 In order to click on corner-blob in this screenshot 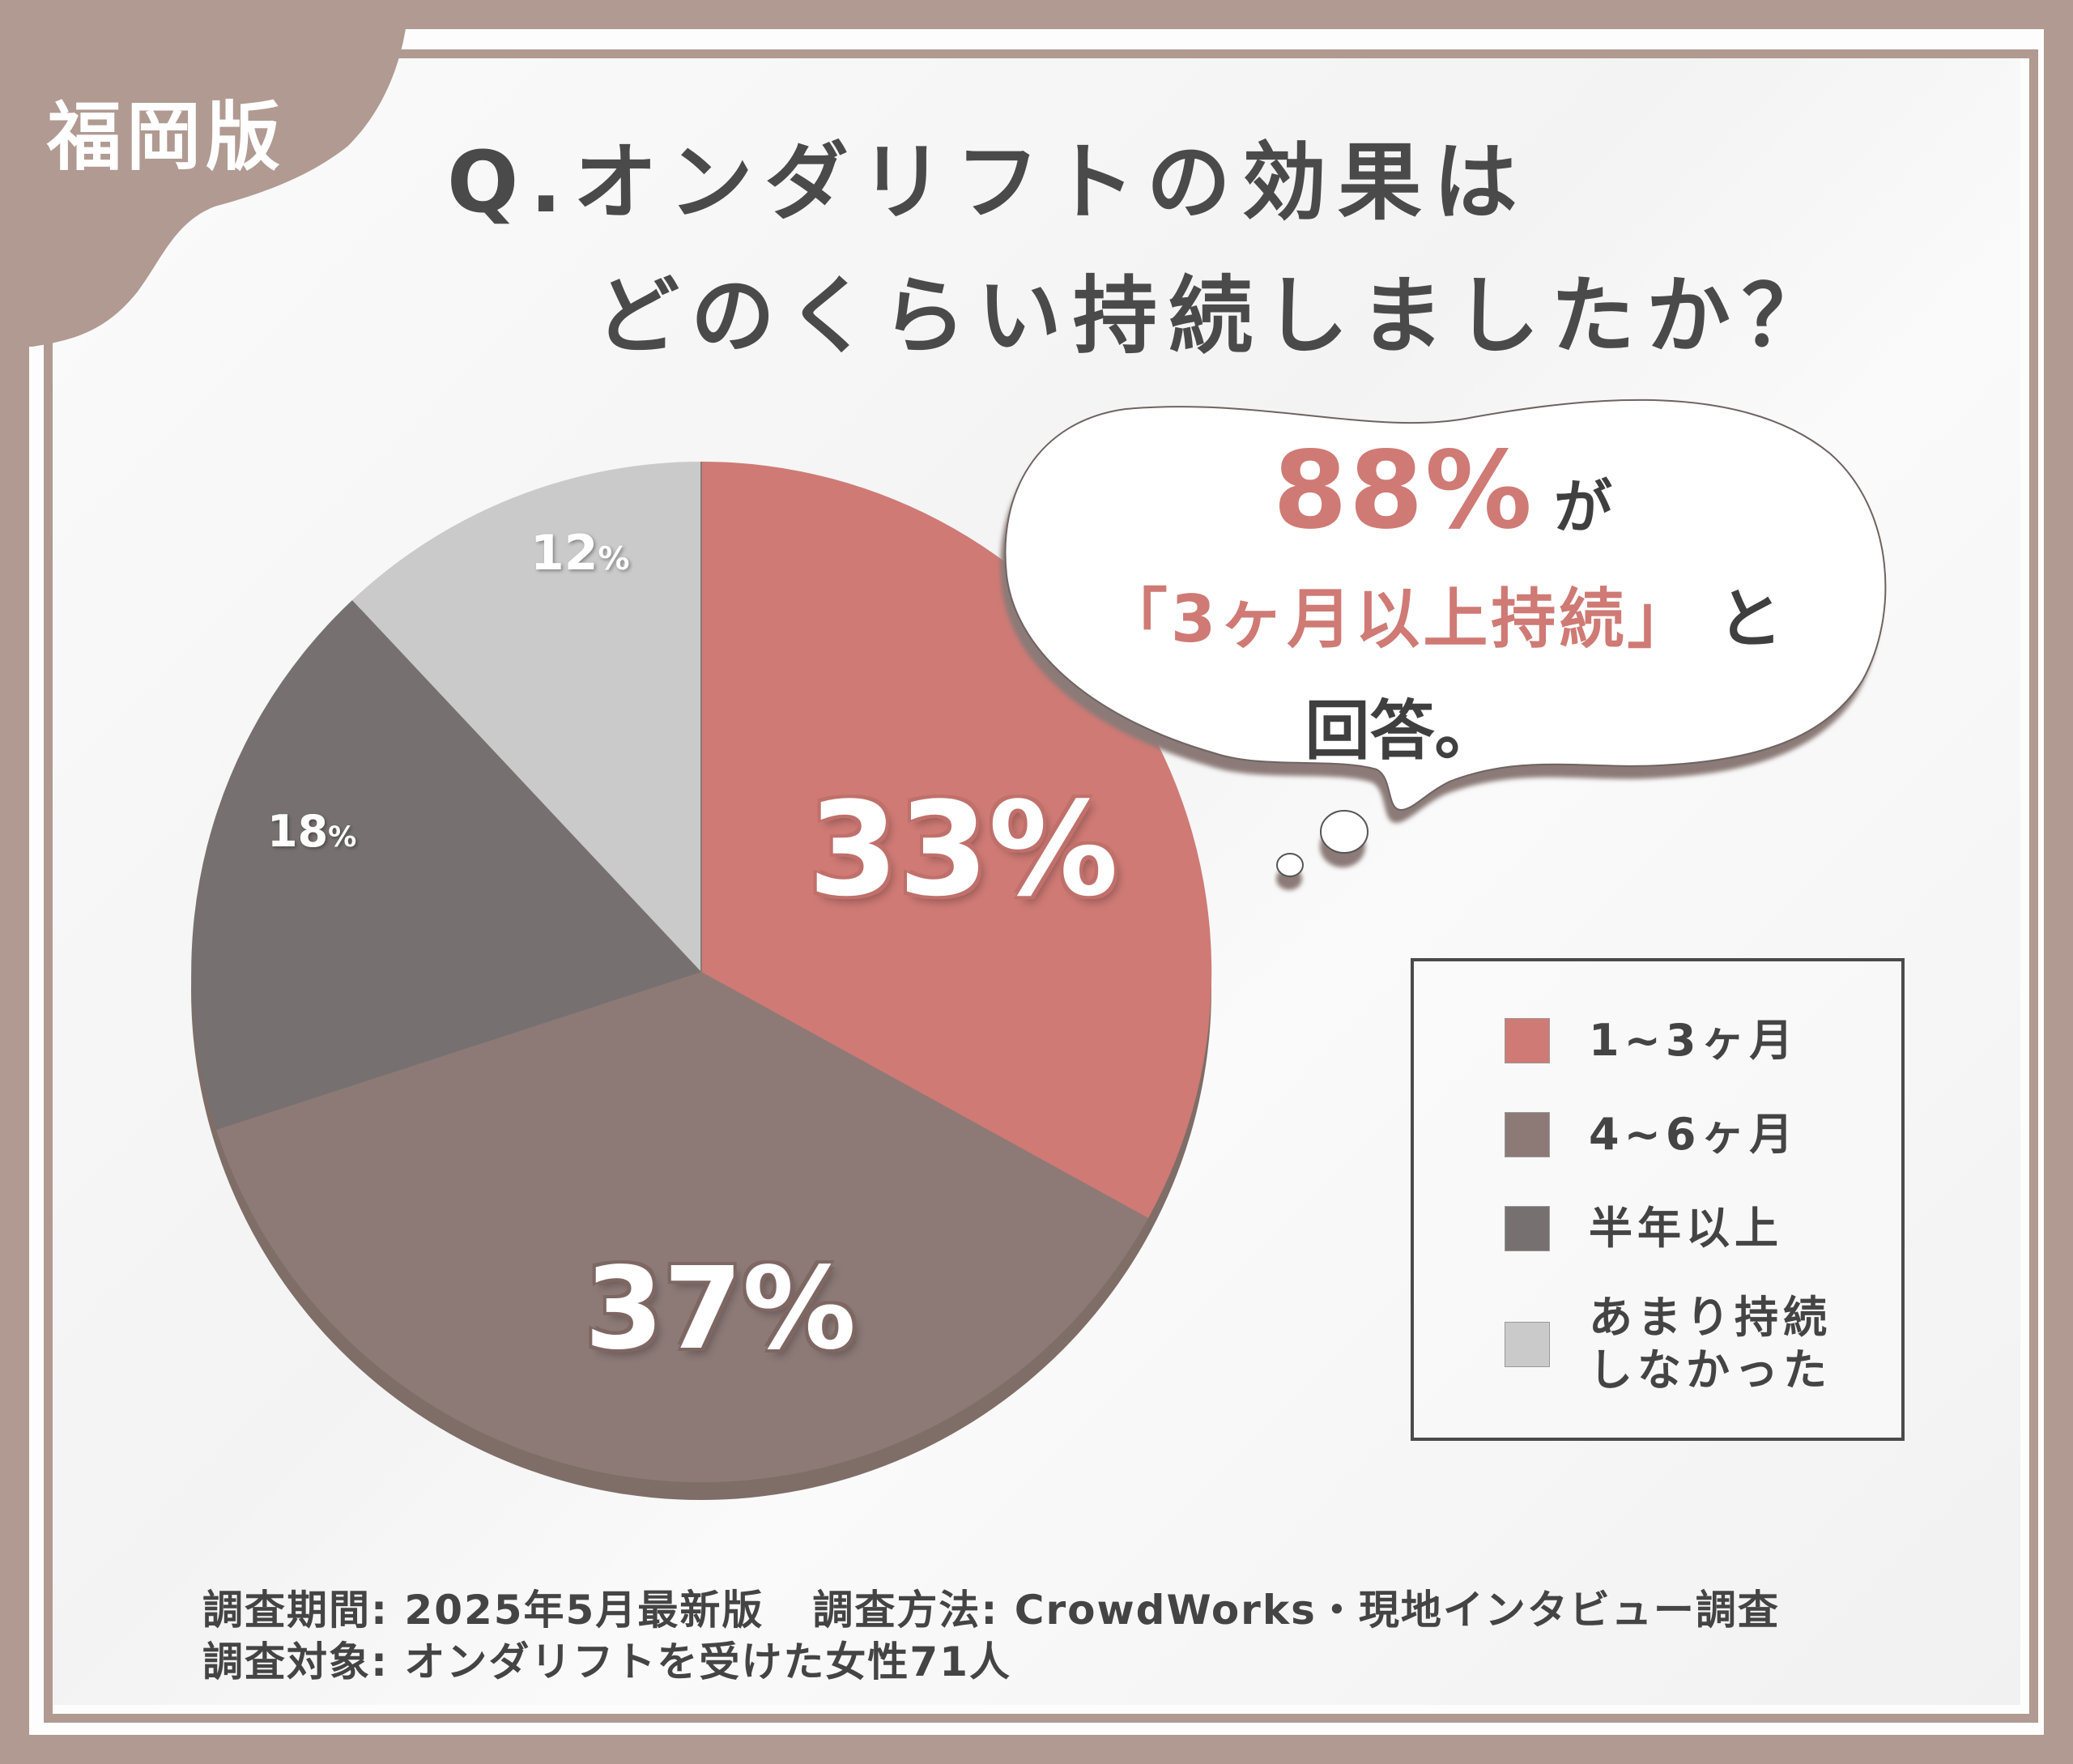, I will do `click(204, 173)`.